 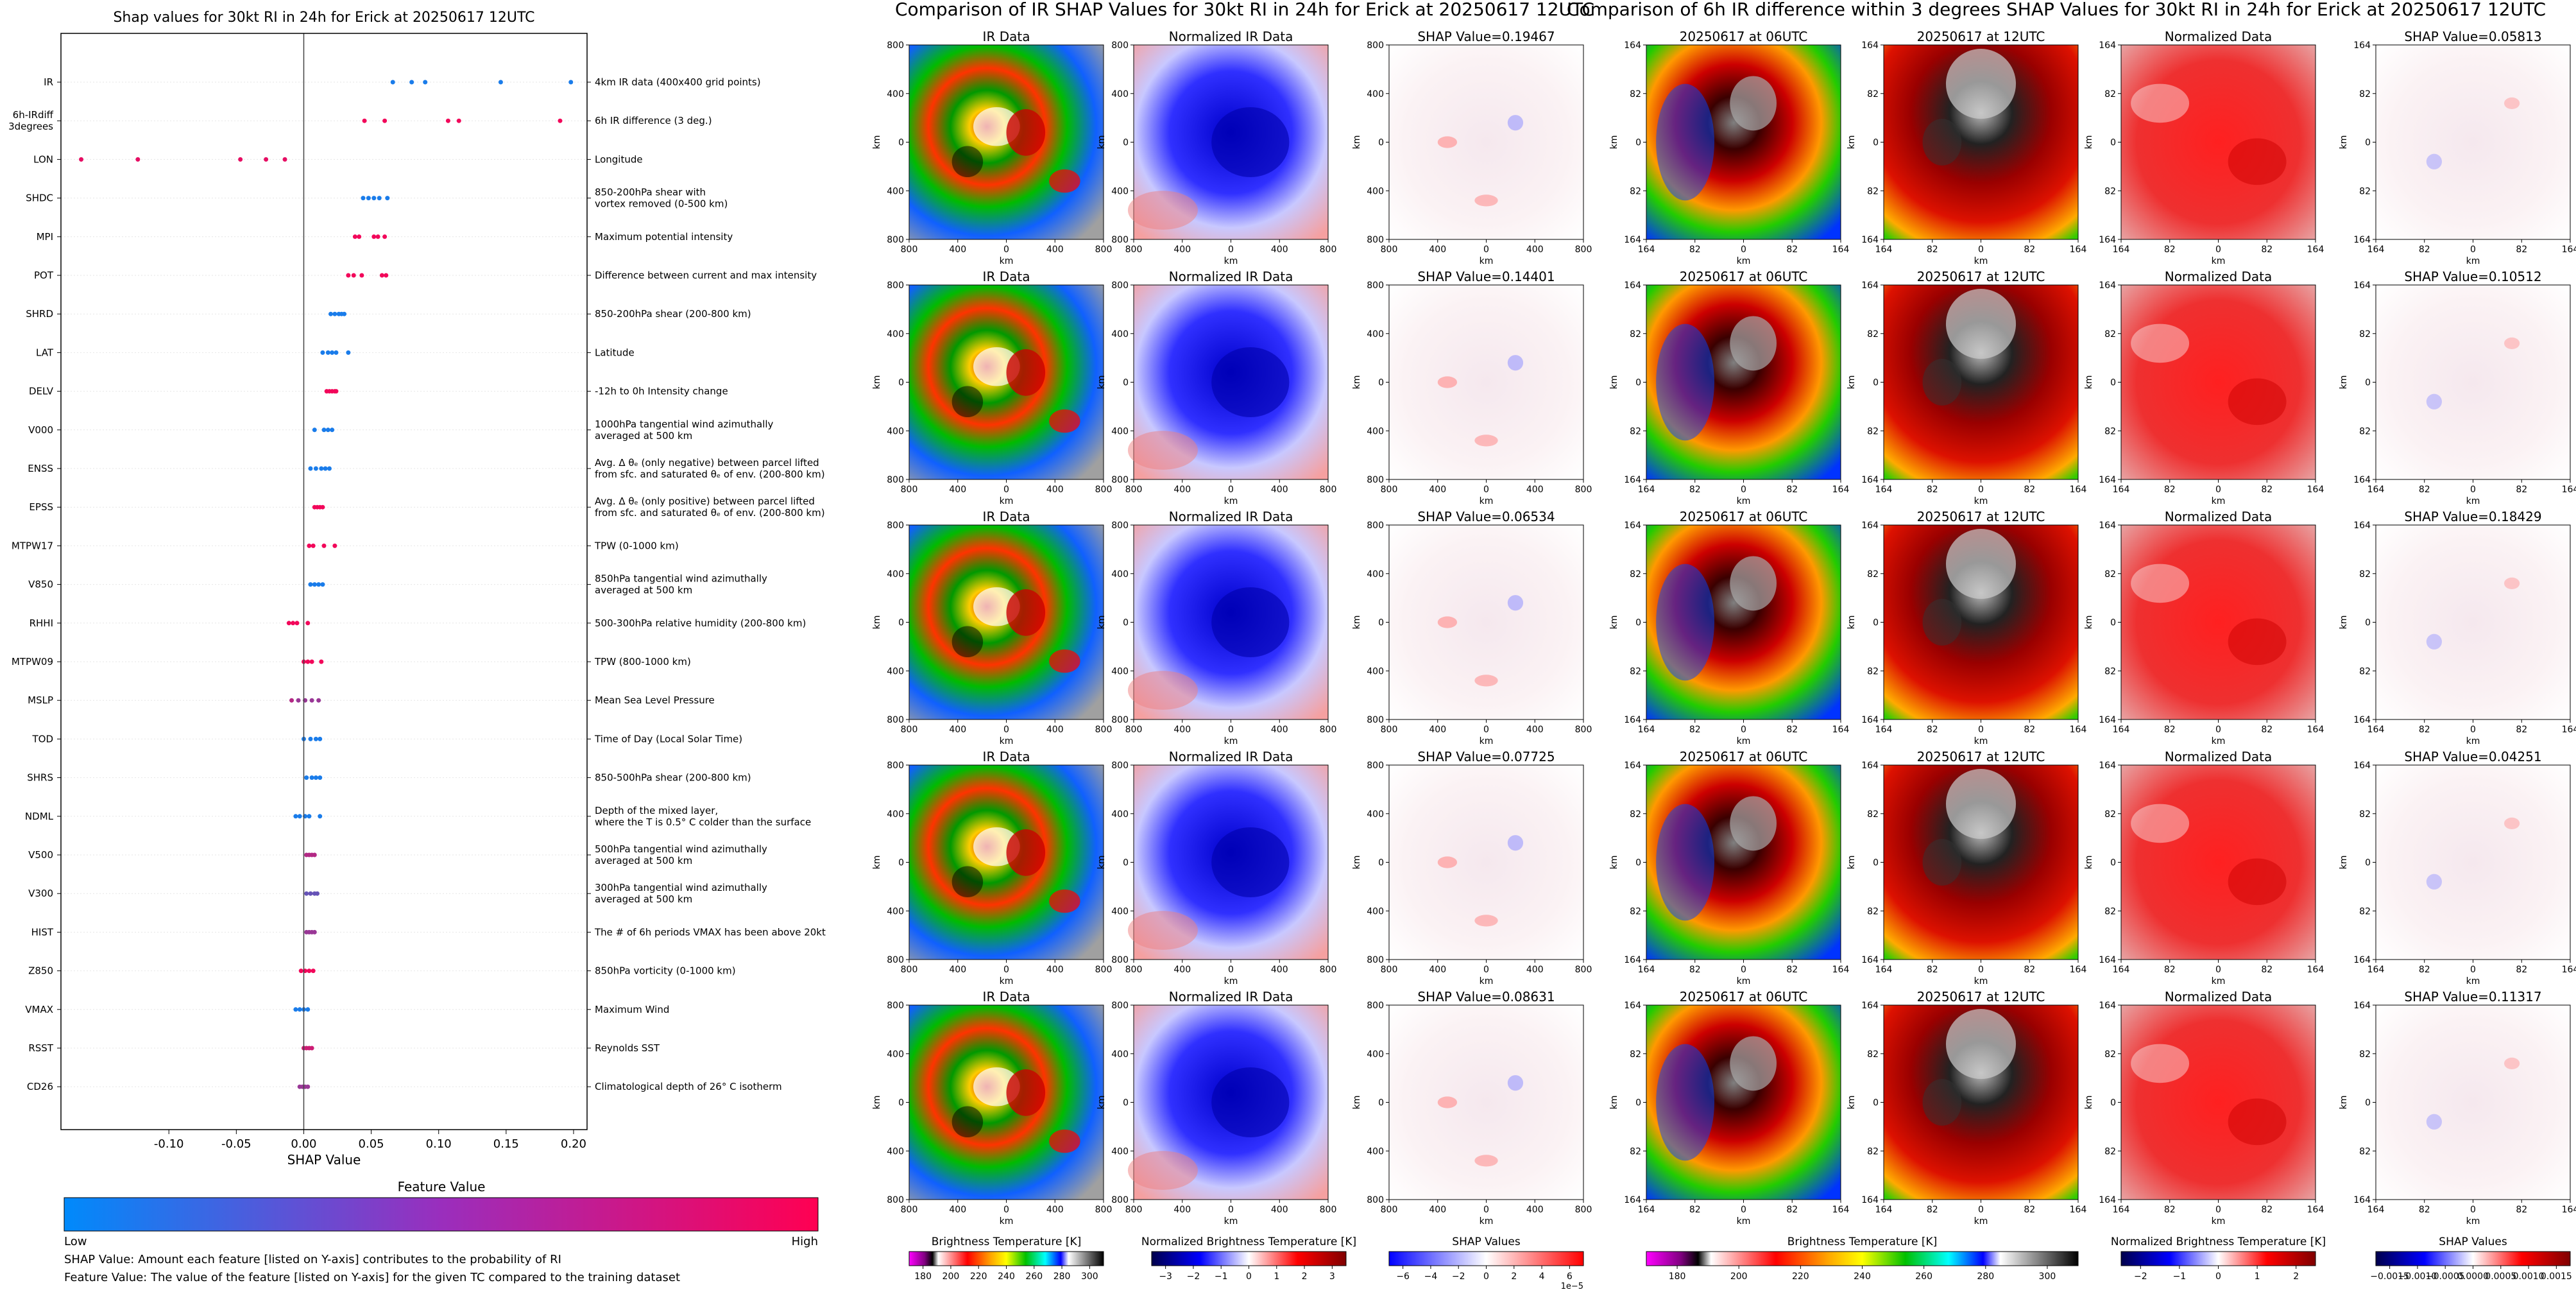 What do you see at coordinates (1193, 1276) in the screenshot?
I see `colorbar-tick-label: −2` at bounding box center [1193, 1276].